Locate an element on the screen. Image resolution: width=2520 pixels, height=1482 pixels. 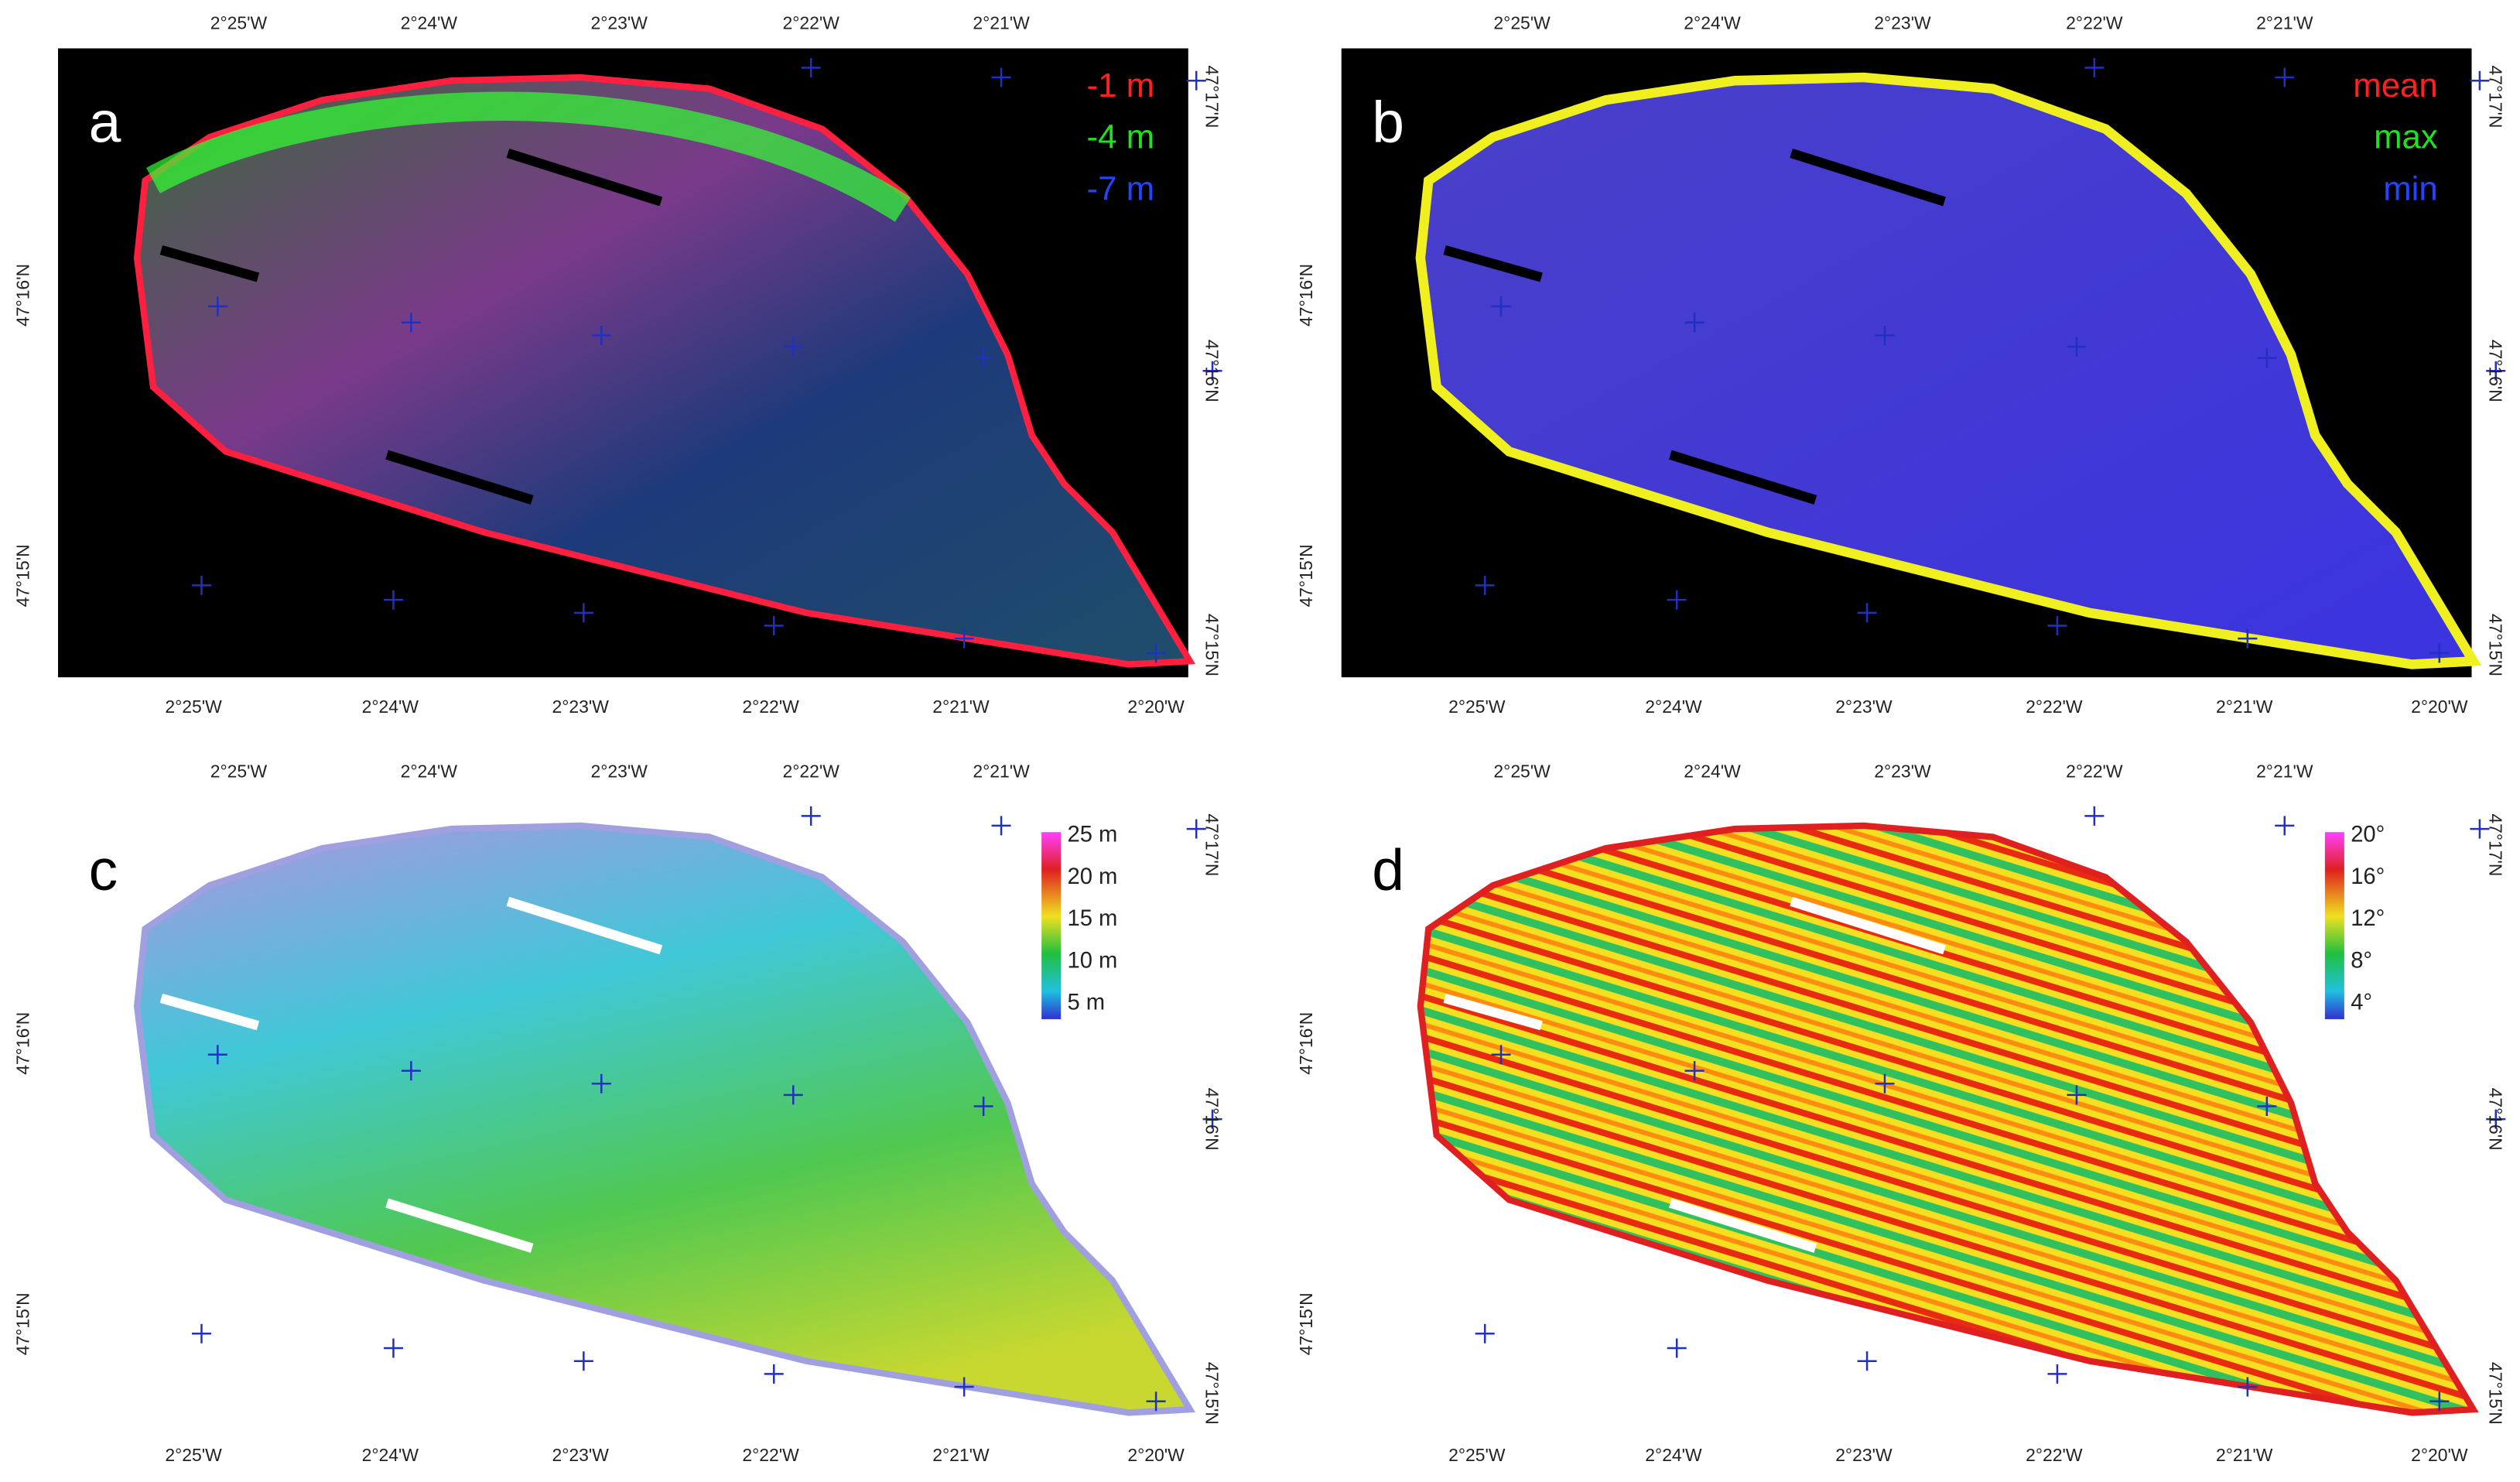
legend-entry: mean is located at coordinates (2395, 86).